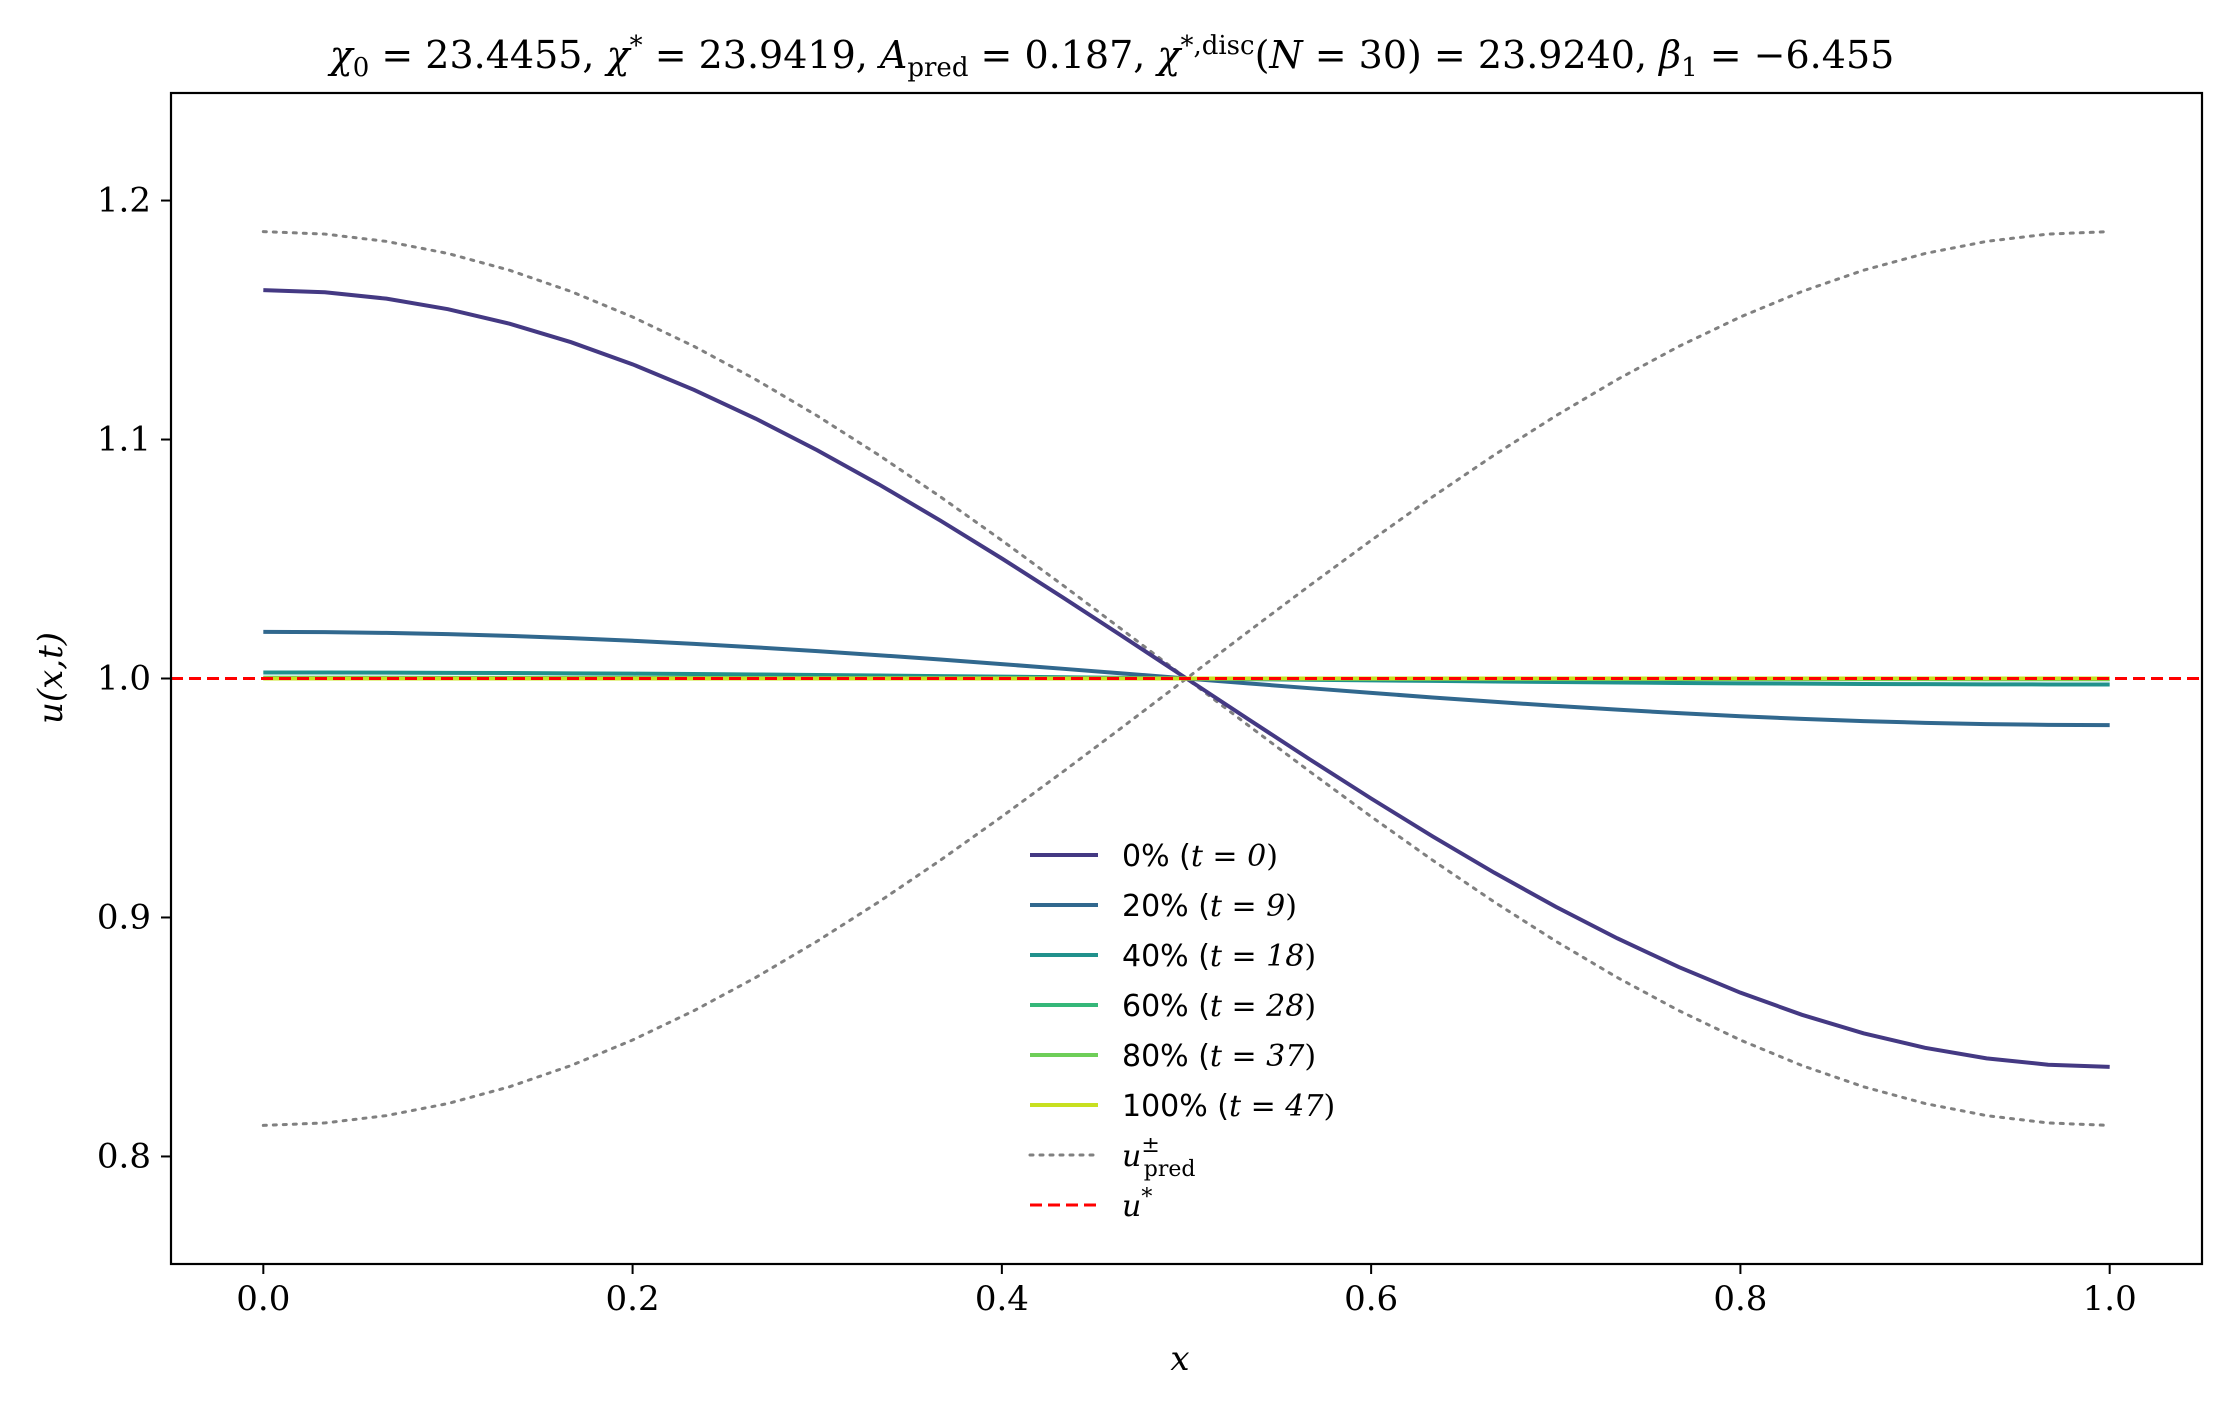 The width and height of the screenshot is (2220, 1409). I want to click on x-tick-label: 0.4, so click(1002, 1299).